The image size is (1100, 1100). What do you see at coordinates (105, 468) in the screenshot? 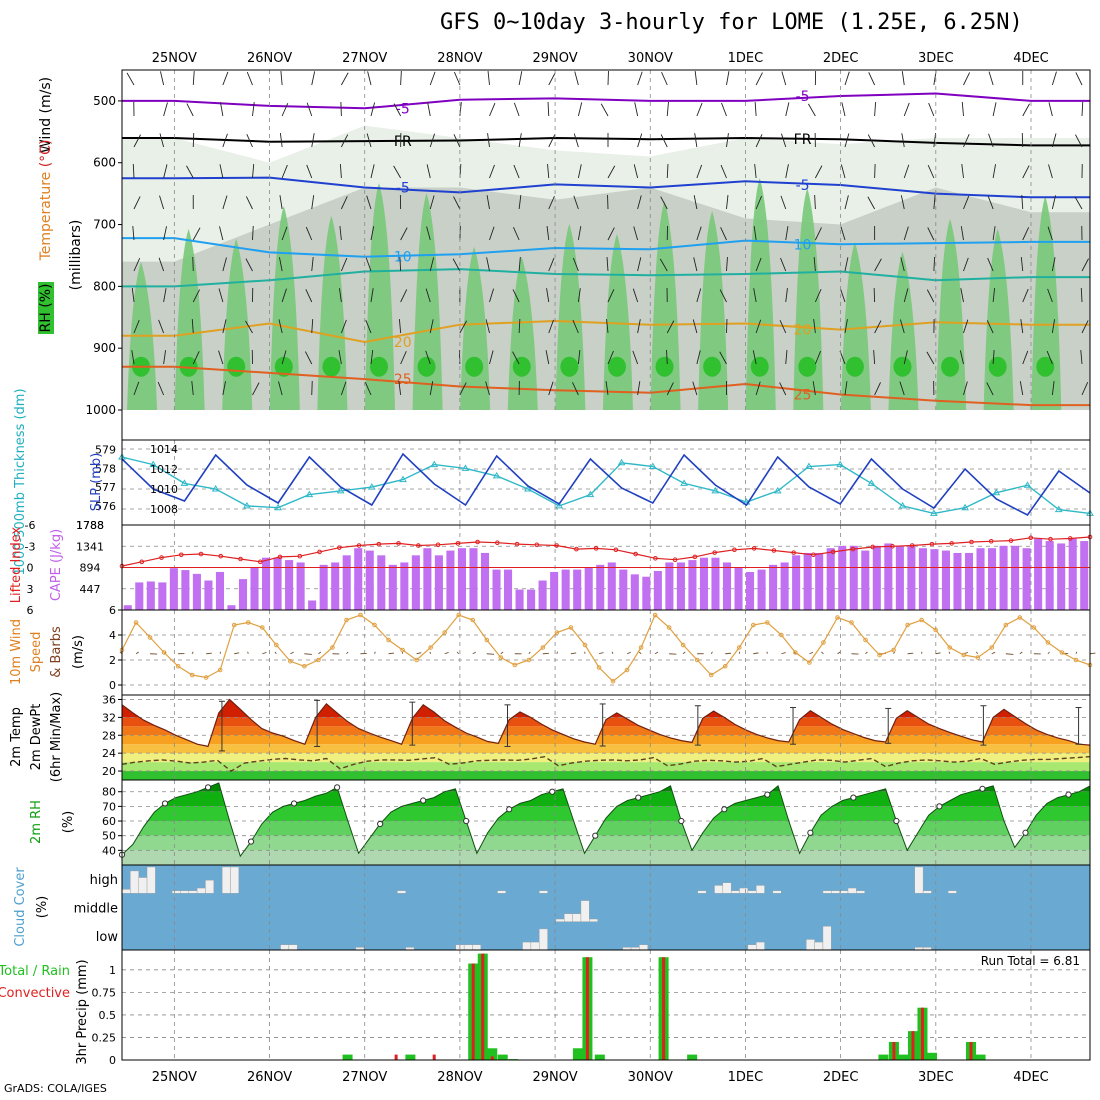
I see `ytick-label-left: 578` at bounding box center [105, 468].